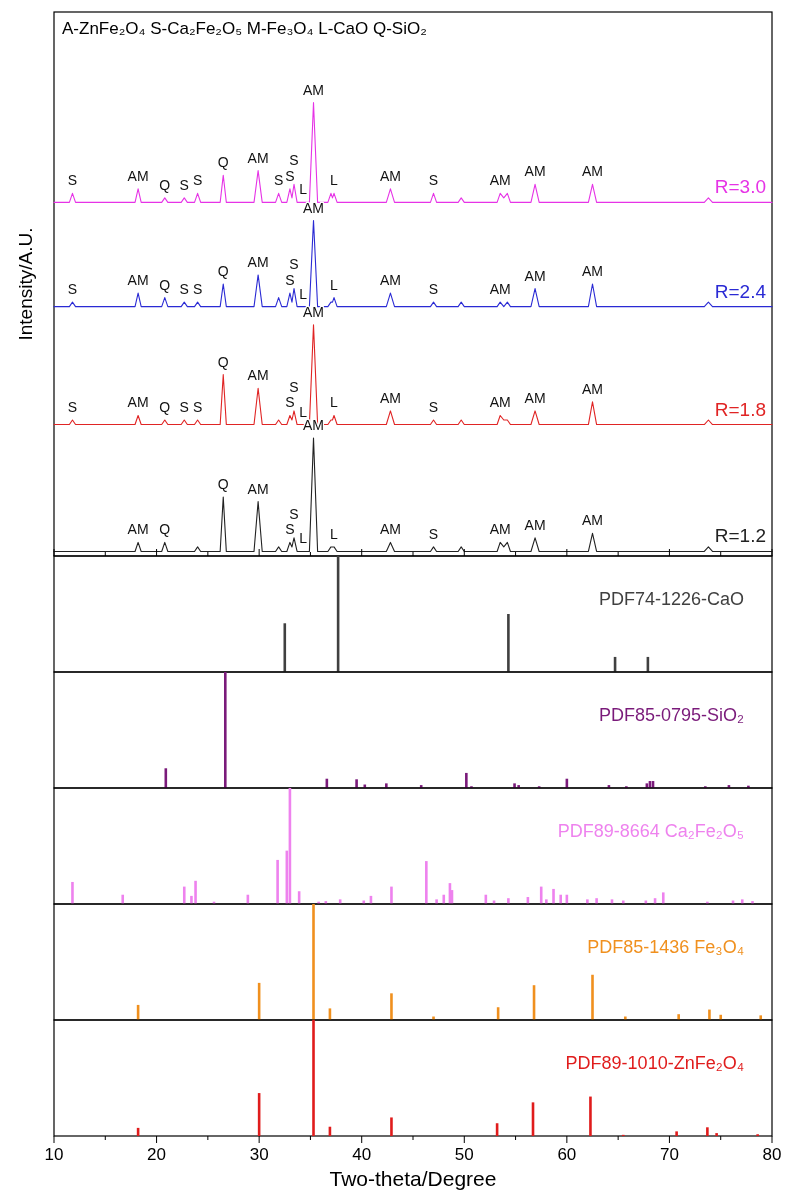  Describe the element at coordinates (740, 409) in the screenshot. I see `series-label: R=1.8` at that location.